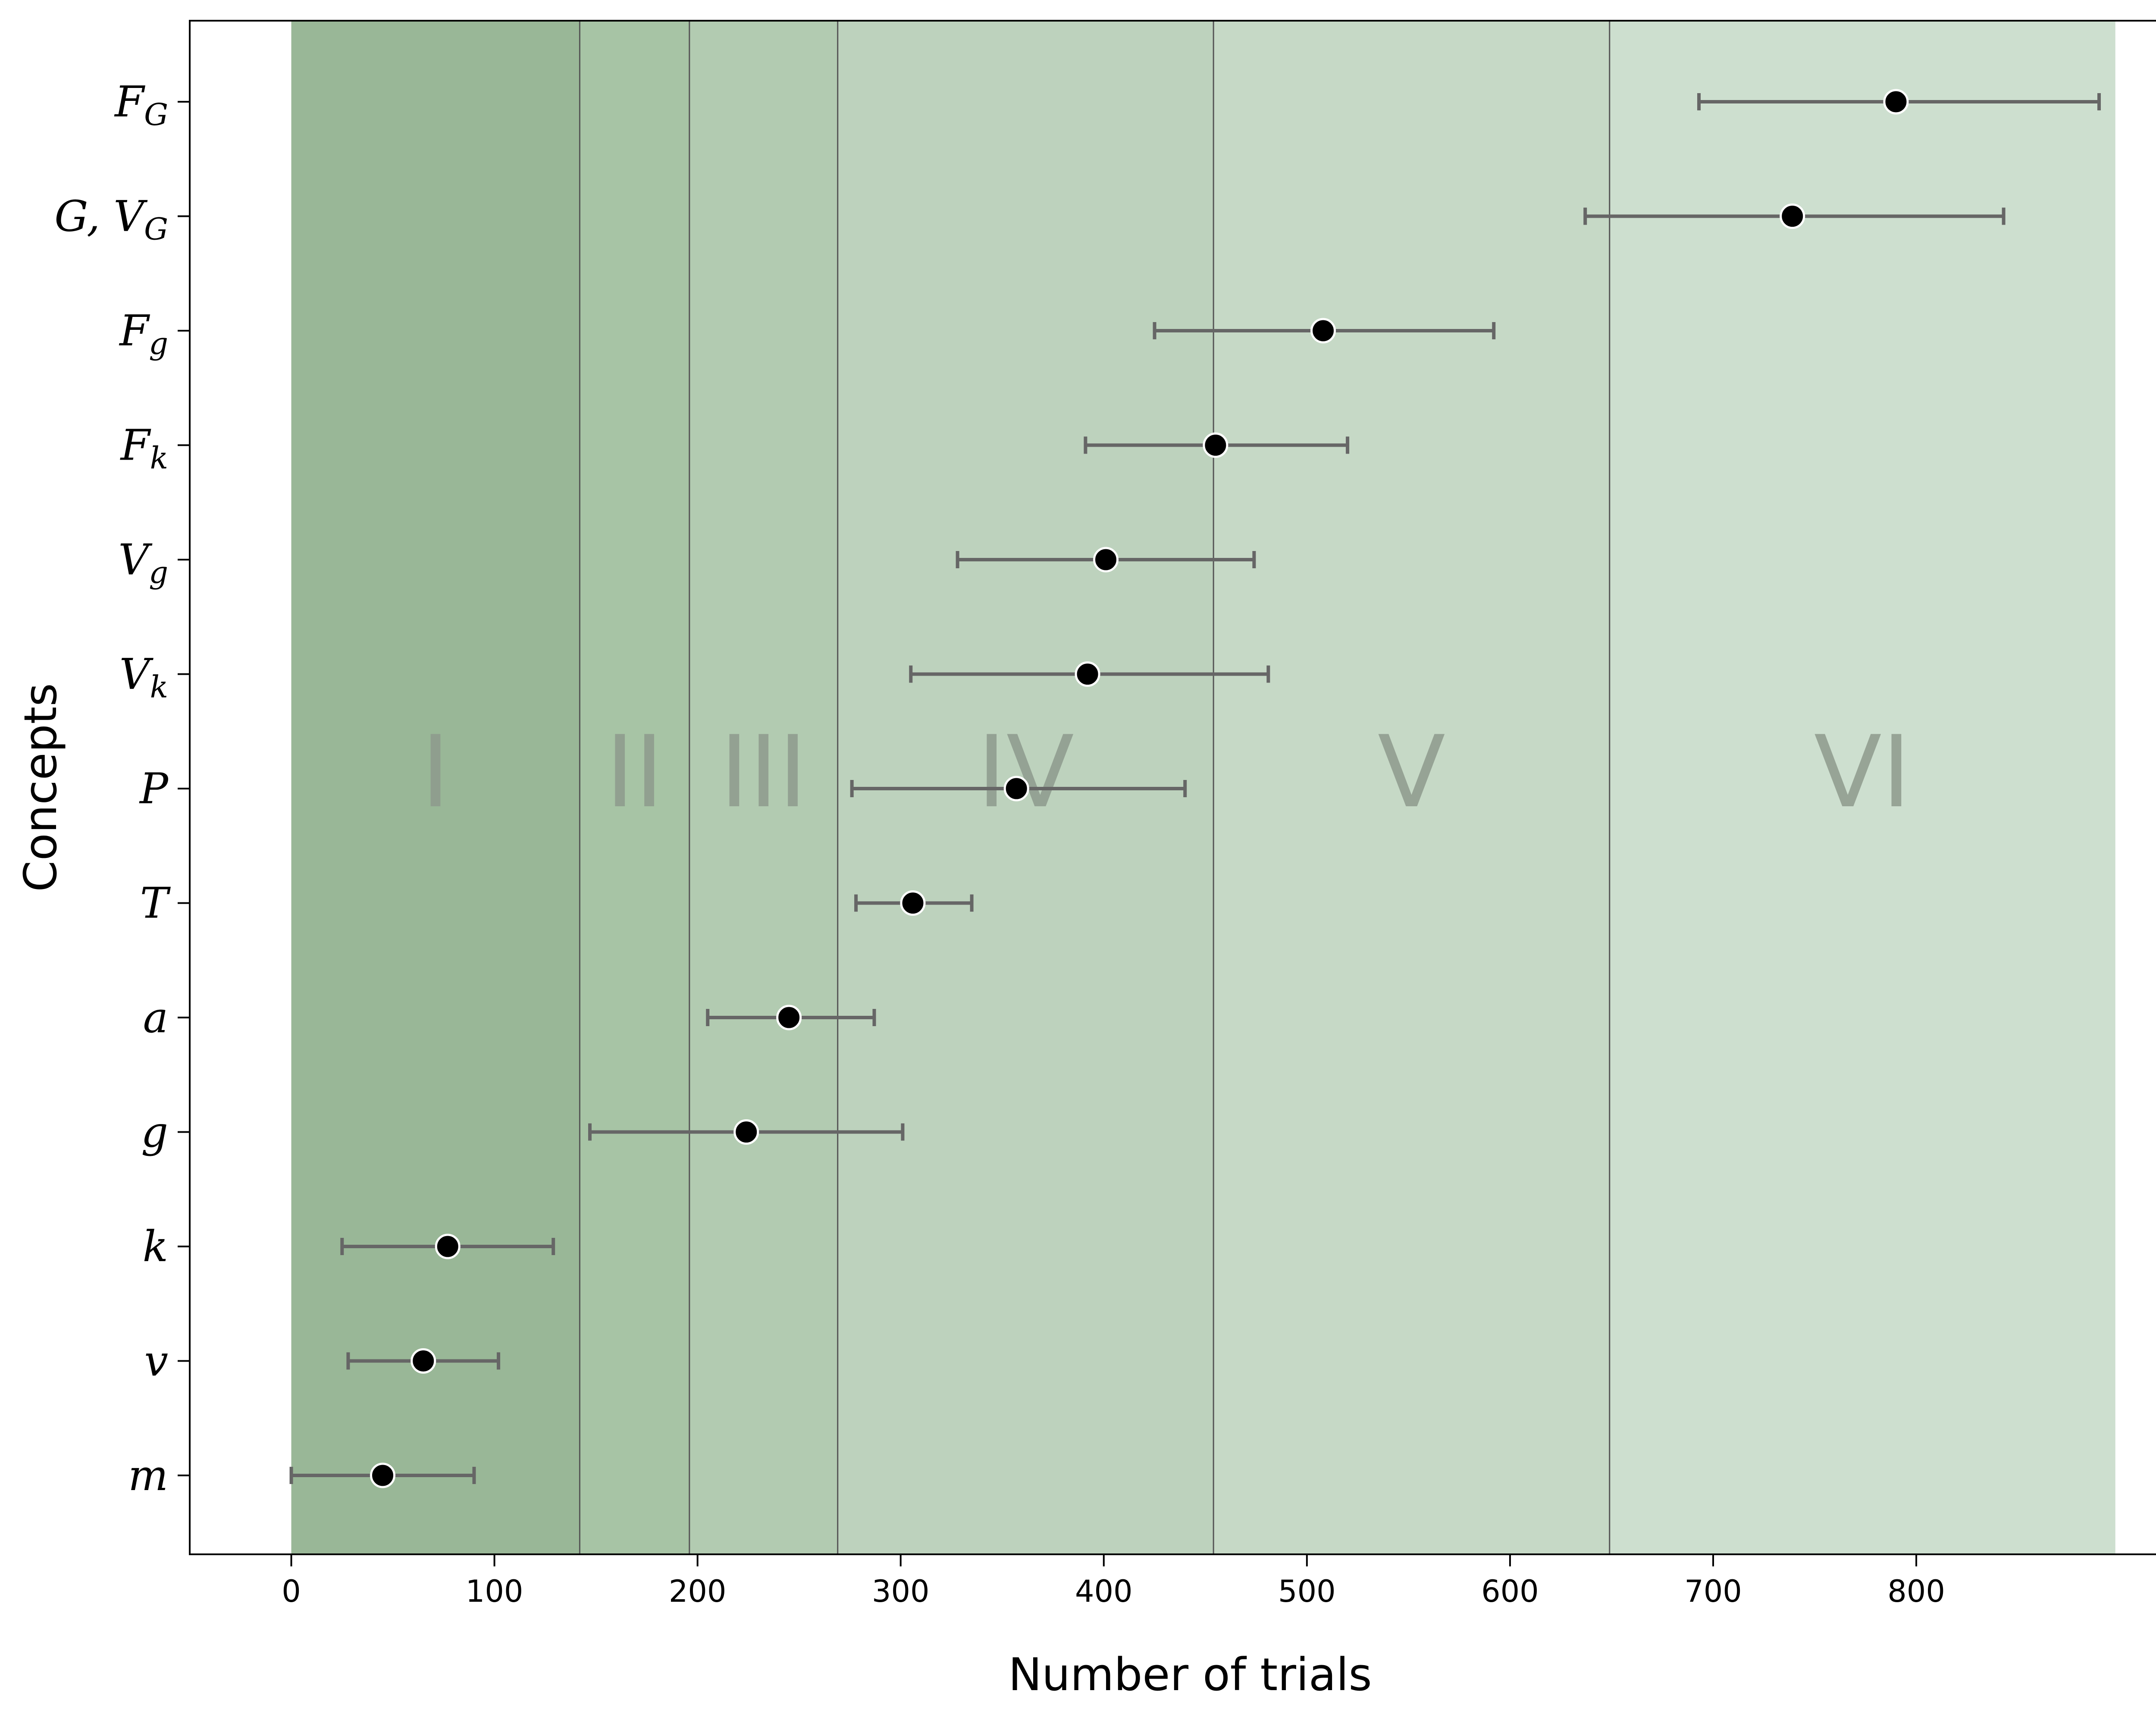 The width and height of the screenshot is (2156, 1716). Describe the element at coordinates (122, 789) in the screenshot. I see `y-axis-ticks: FG G, VG Fg Fk Vg Vk P Ta g k v m` at that location.